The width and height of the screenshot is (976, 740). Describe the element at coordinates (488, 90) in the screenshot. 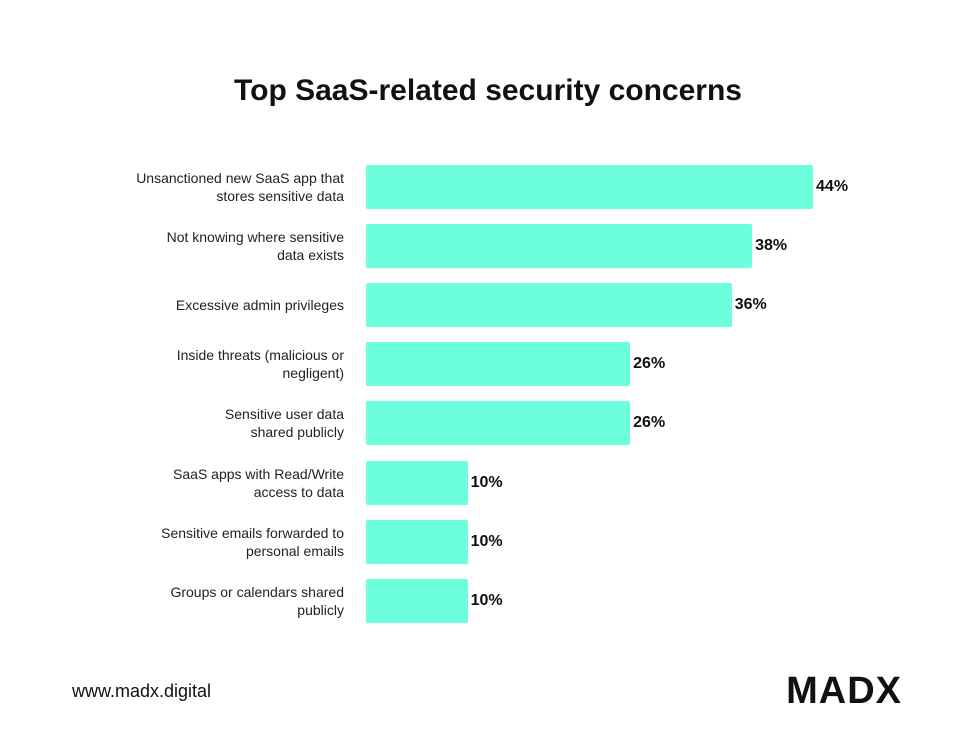

I see `chart-title: Top SaaS-related security concerns` at that location.